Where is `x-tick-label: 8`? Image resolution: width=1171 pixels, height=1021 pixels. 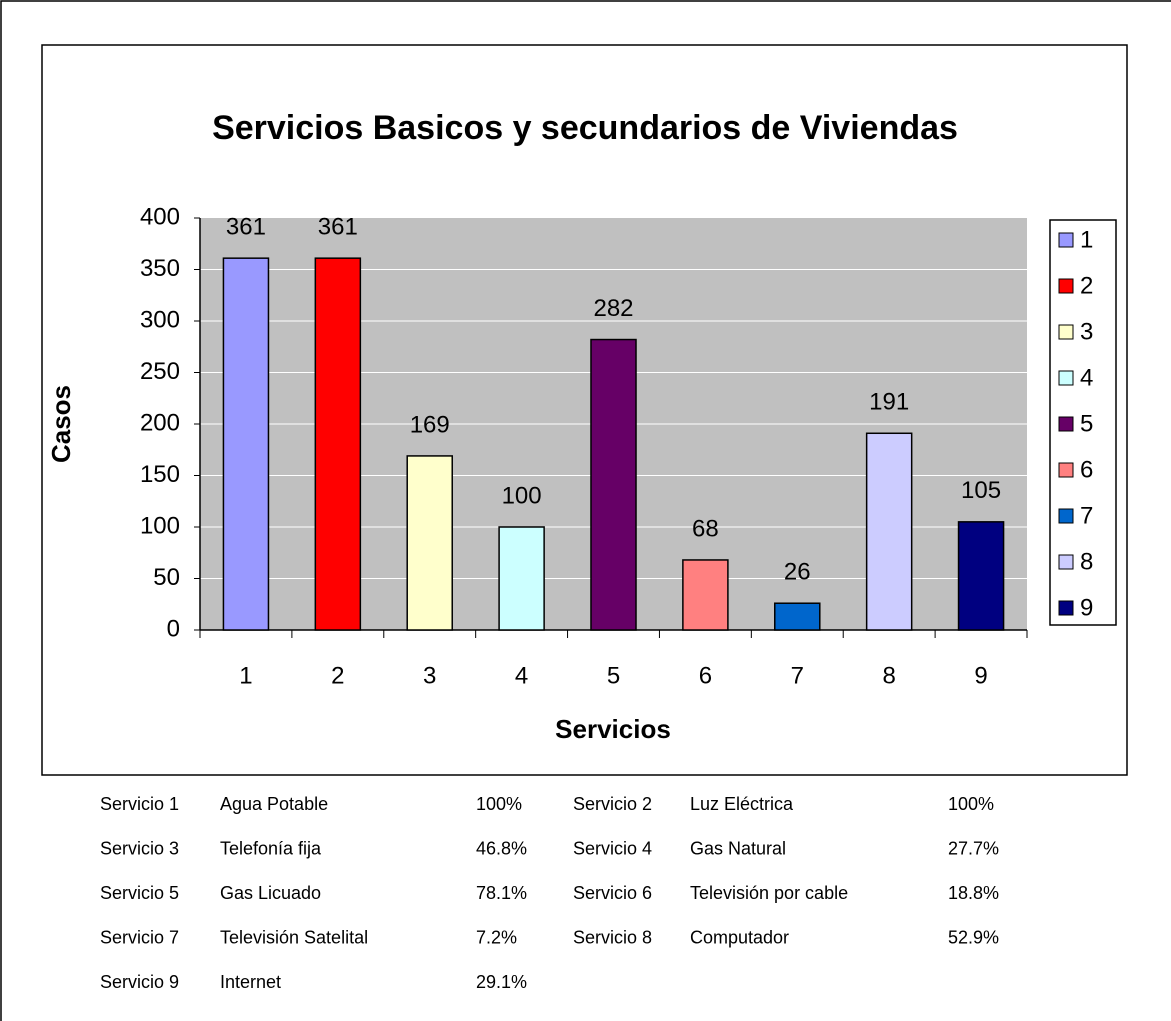
x-tick-label: 8 is located at coordinates (888, 675).